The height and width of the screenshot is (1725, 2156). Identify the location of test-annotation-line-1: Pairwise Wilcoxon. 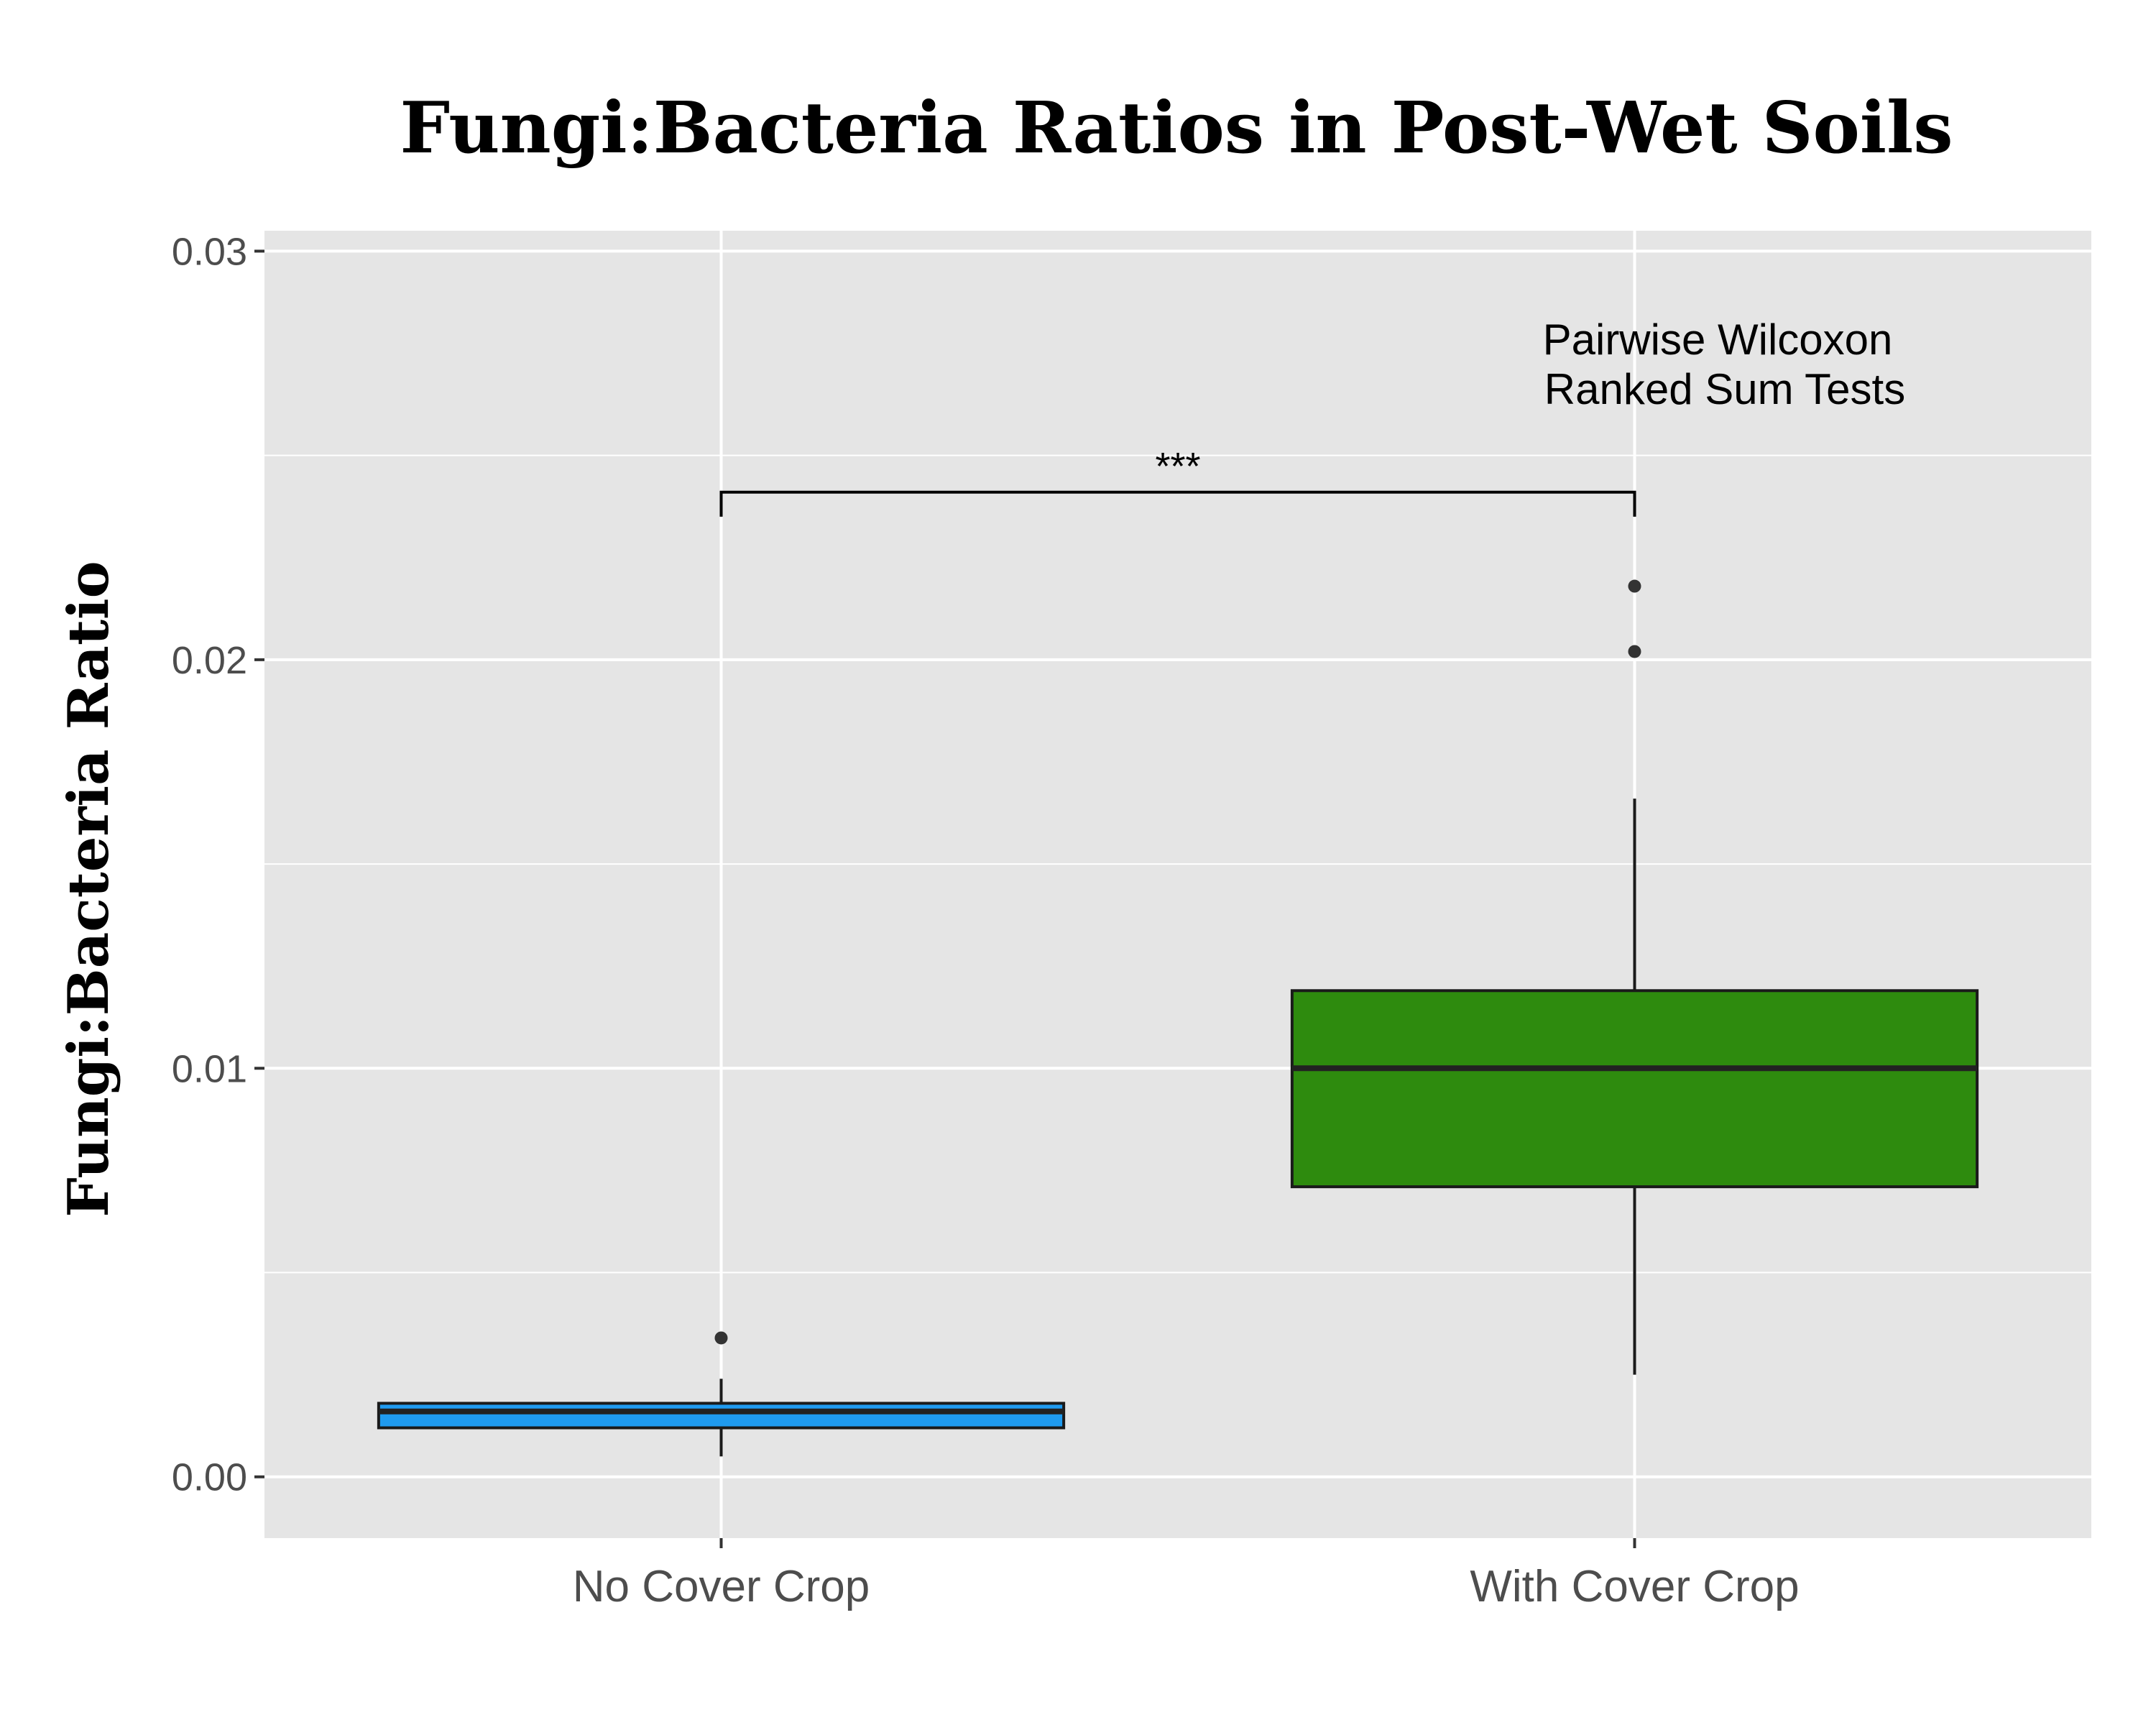
(1718, 340).